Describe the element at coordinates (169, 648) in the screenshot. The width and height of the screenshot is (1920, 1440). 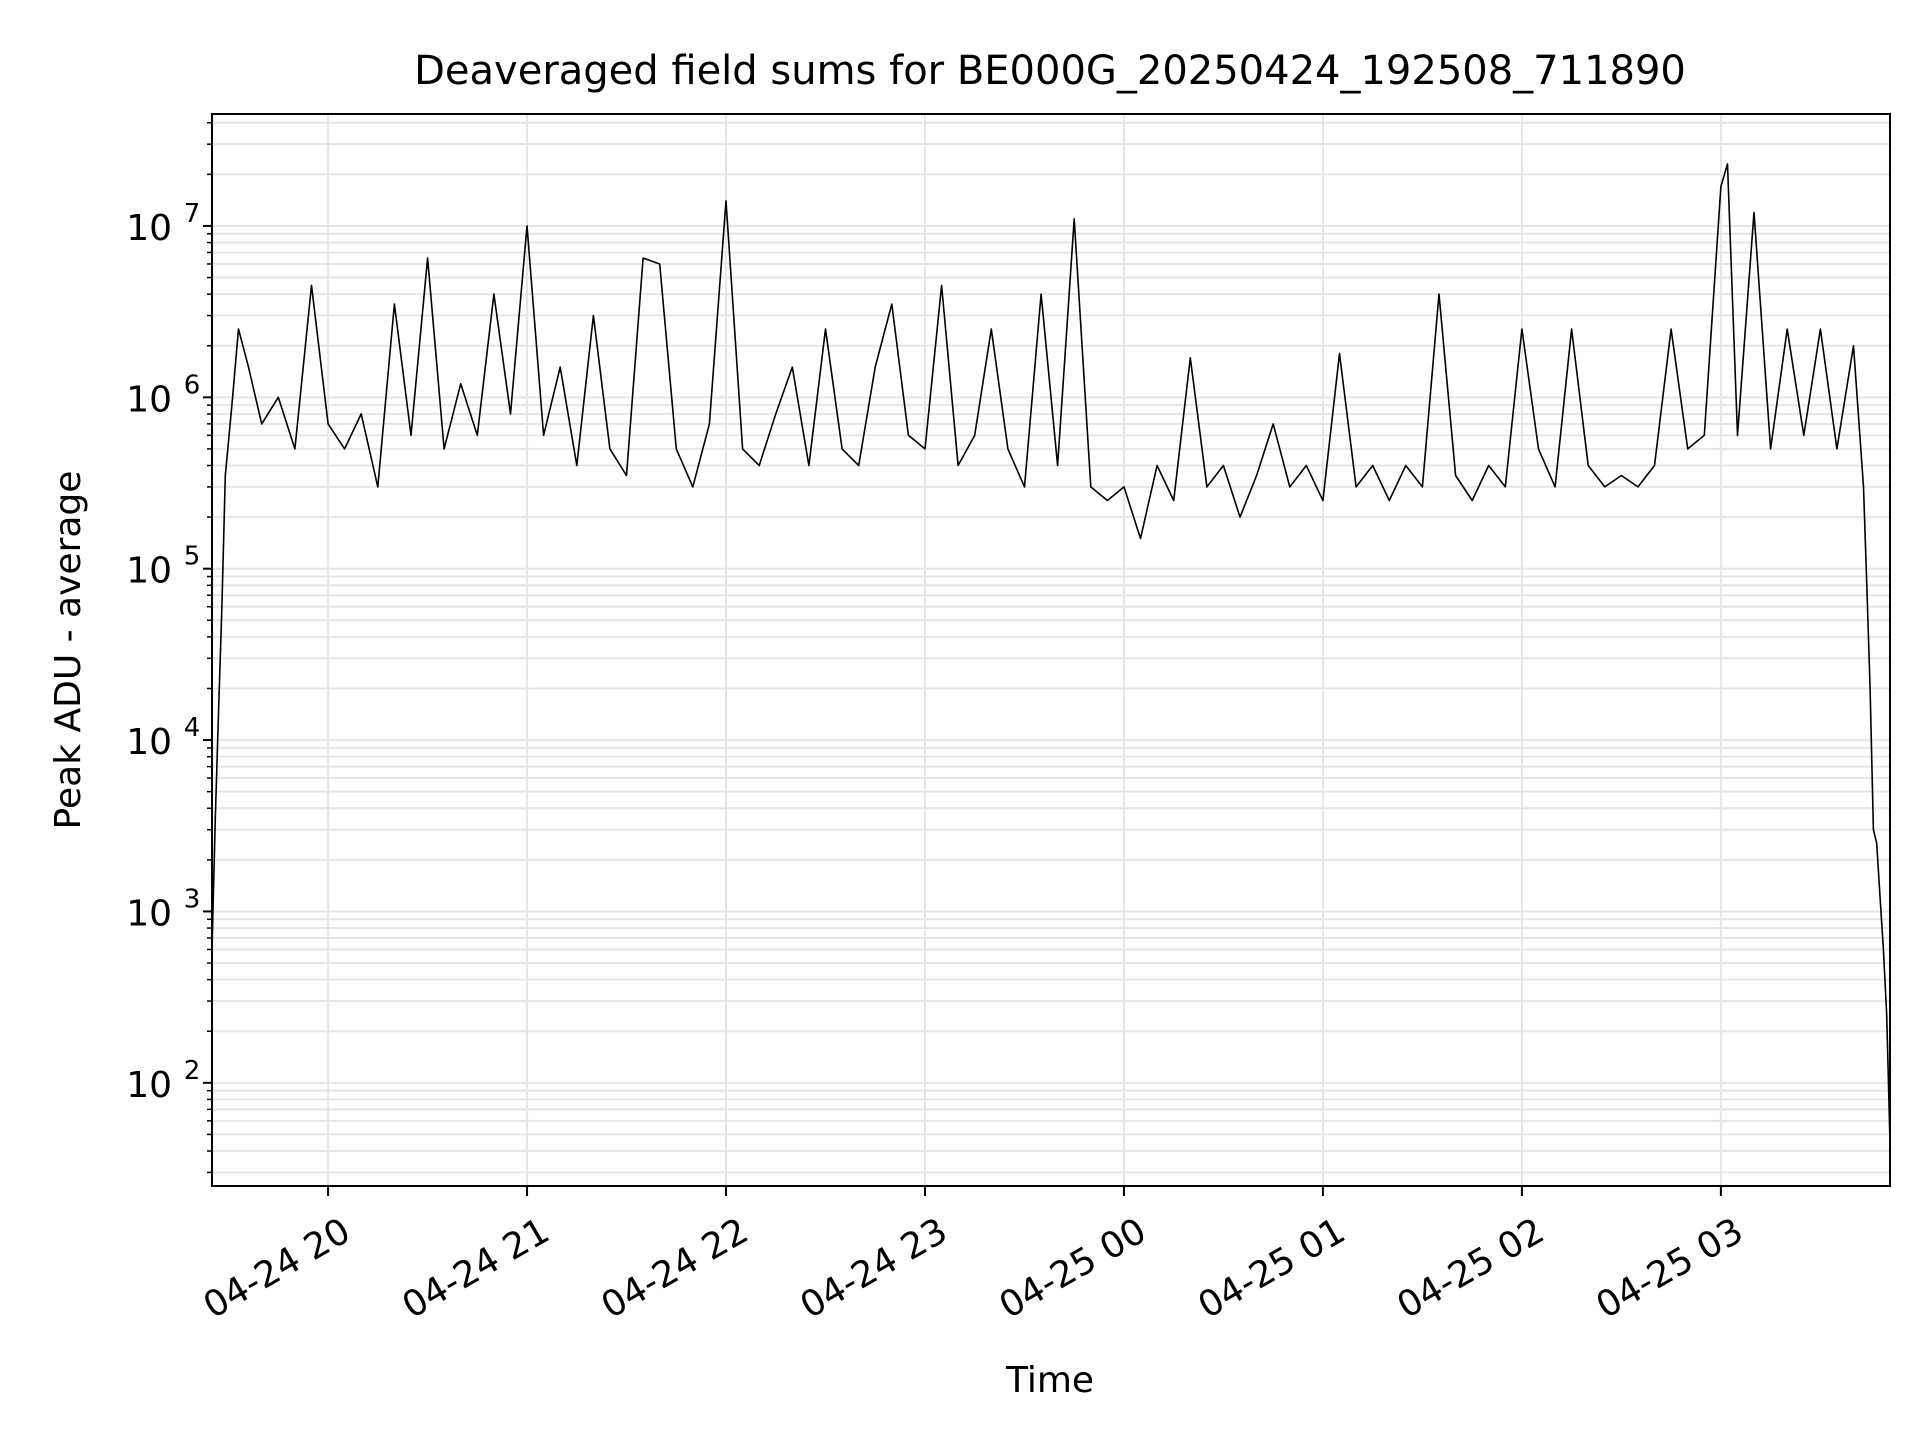
I see `y-axis: 10 2 10 3 10 4 10 5 10 6 10 7` at that location.